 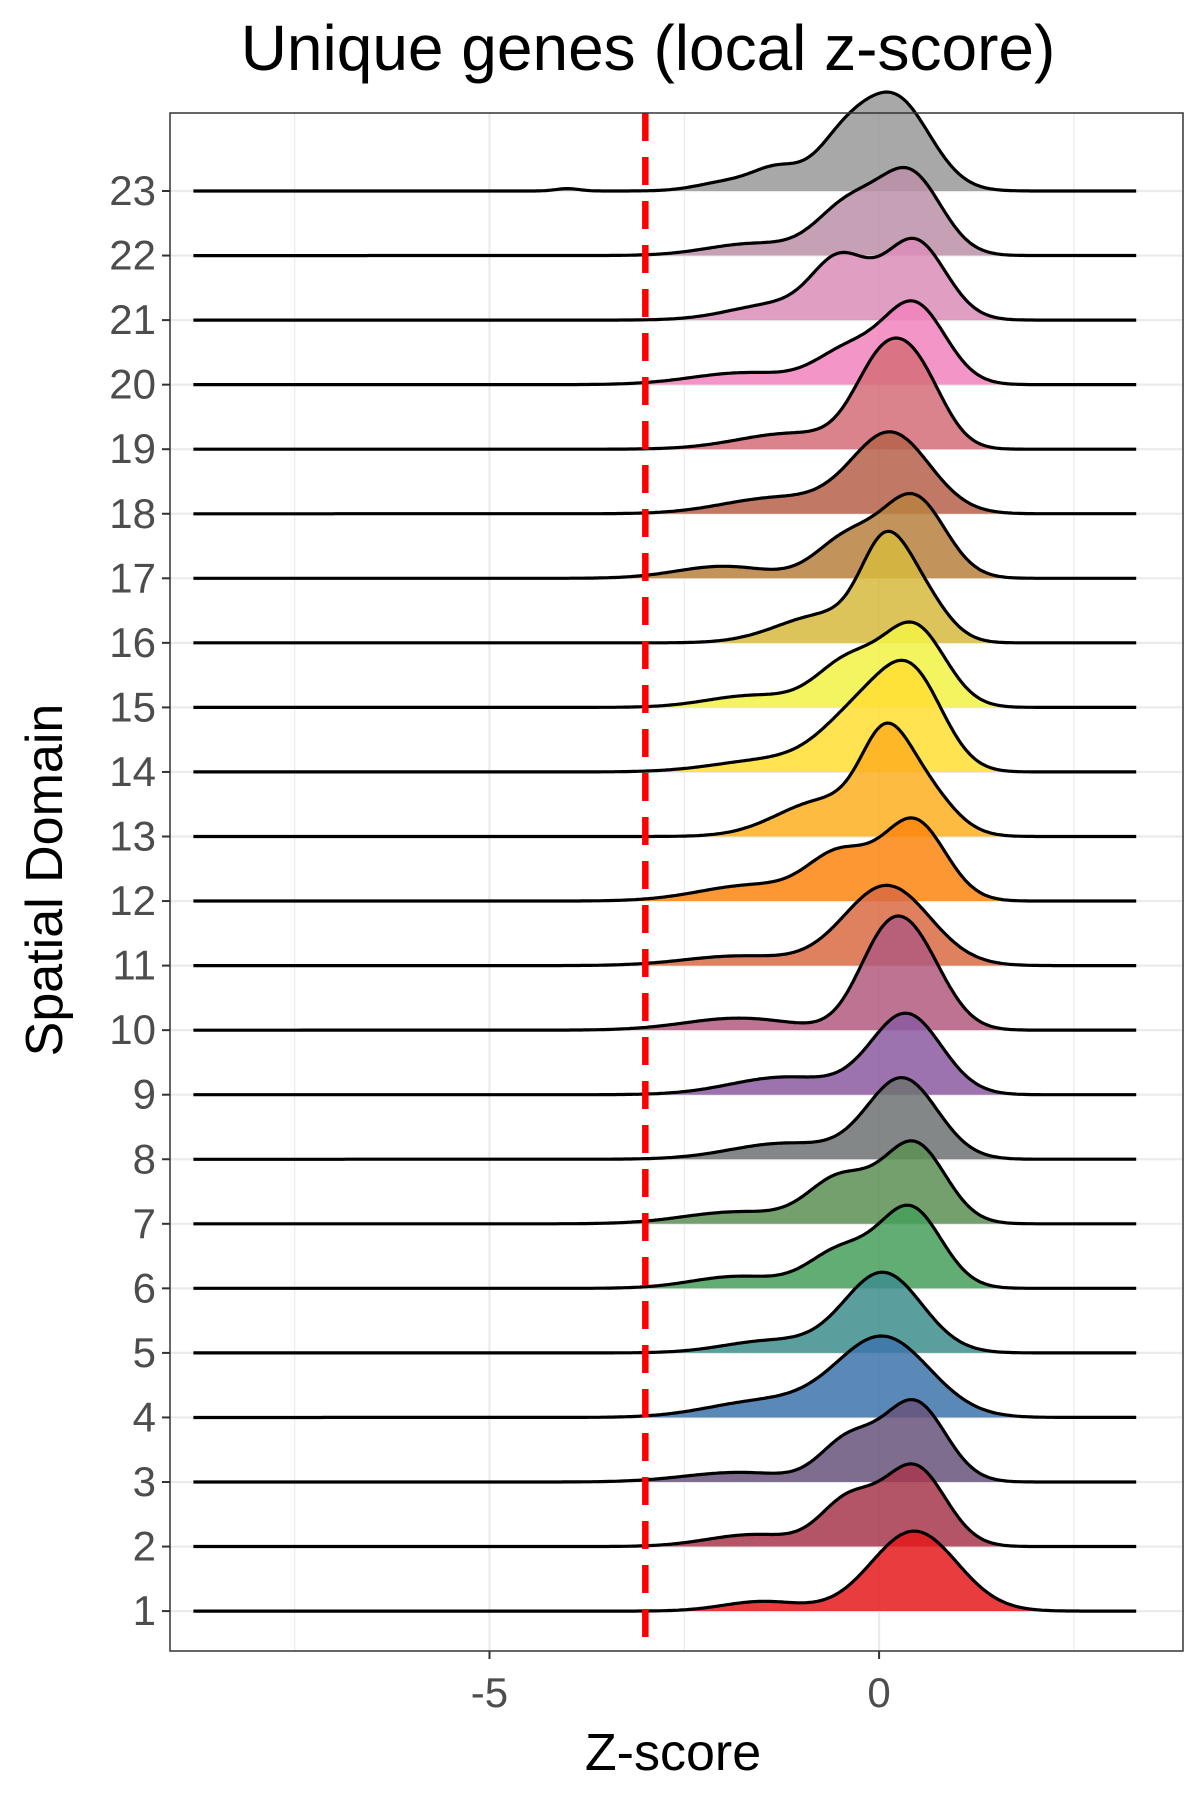 I want to click on x-axis-title: Z-score, so click(x=673, y=1753).